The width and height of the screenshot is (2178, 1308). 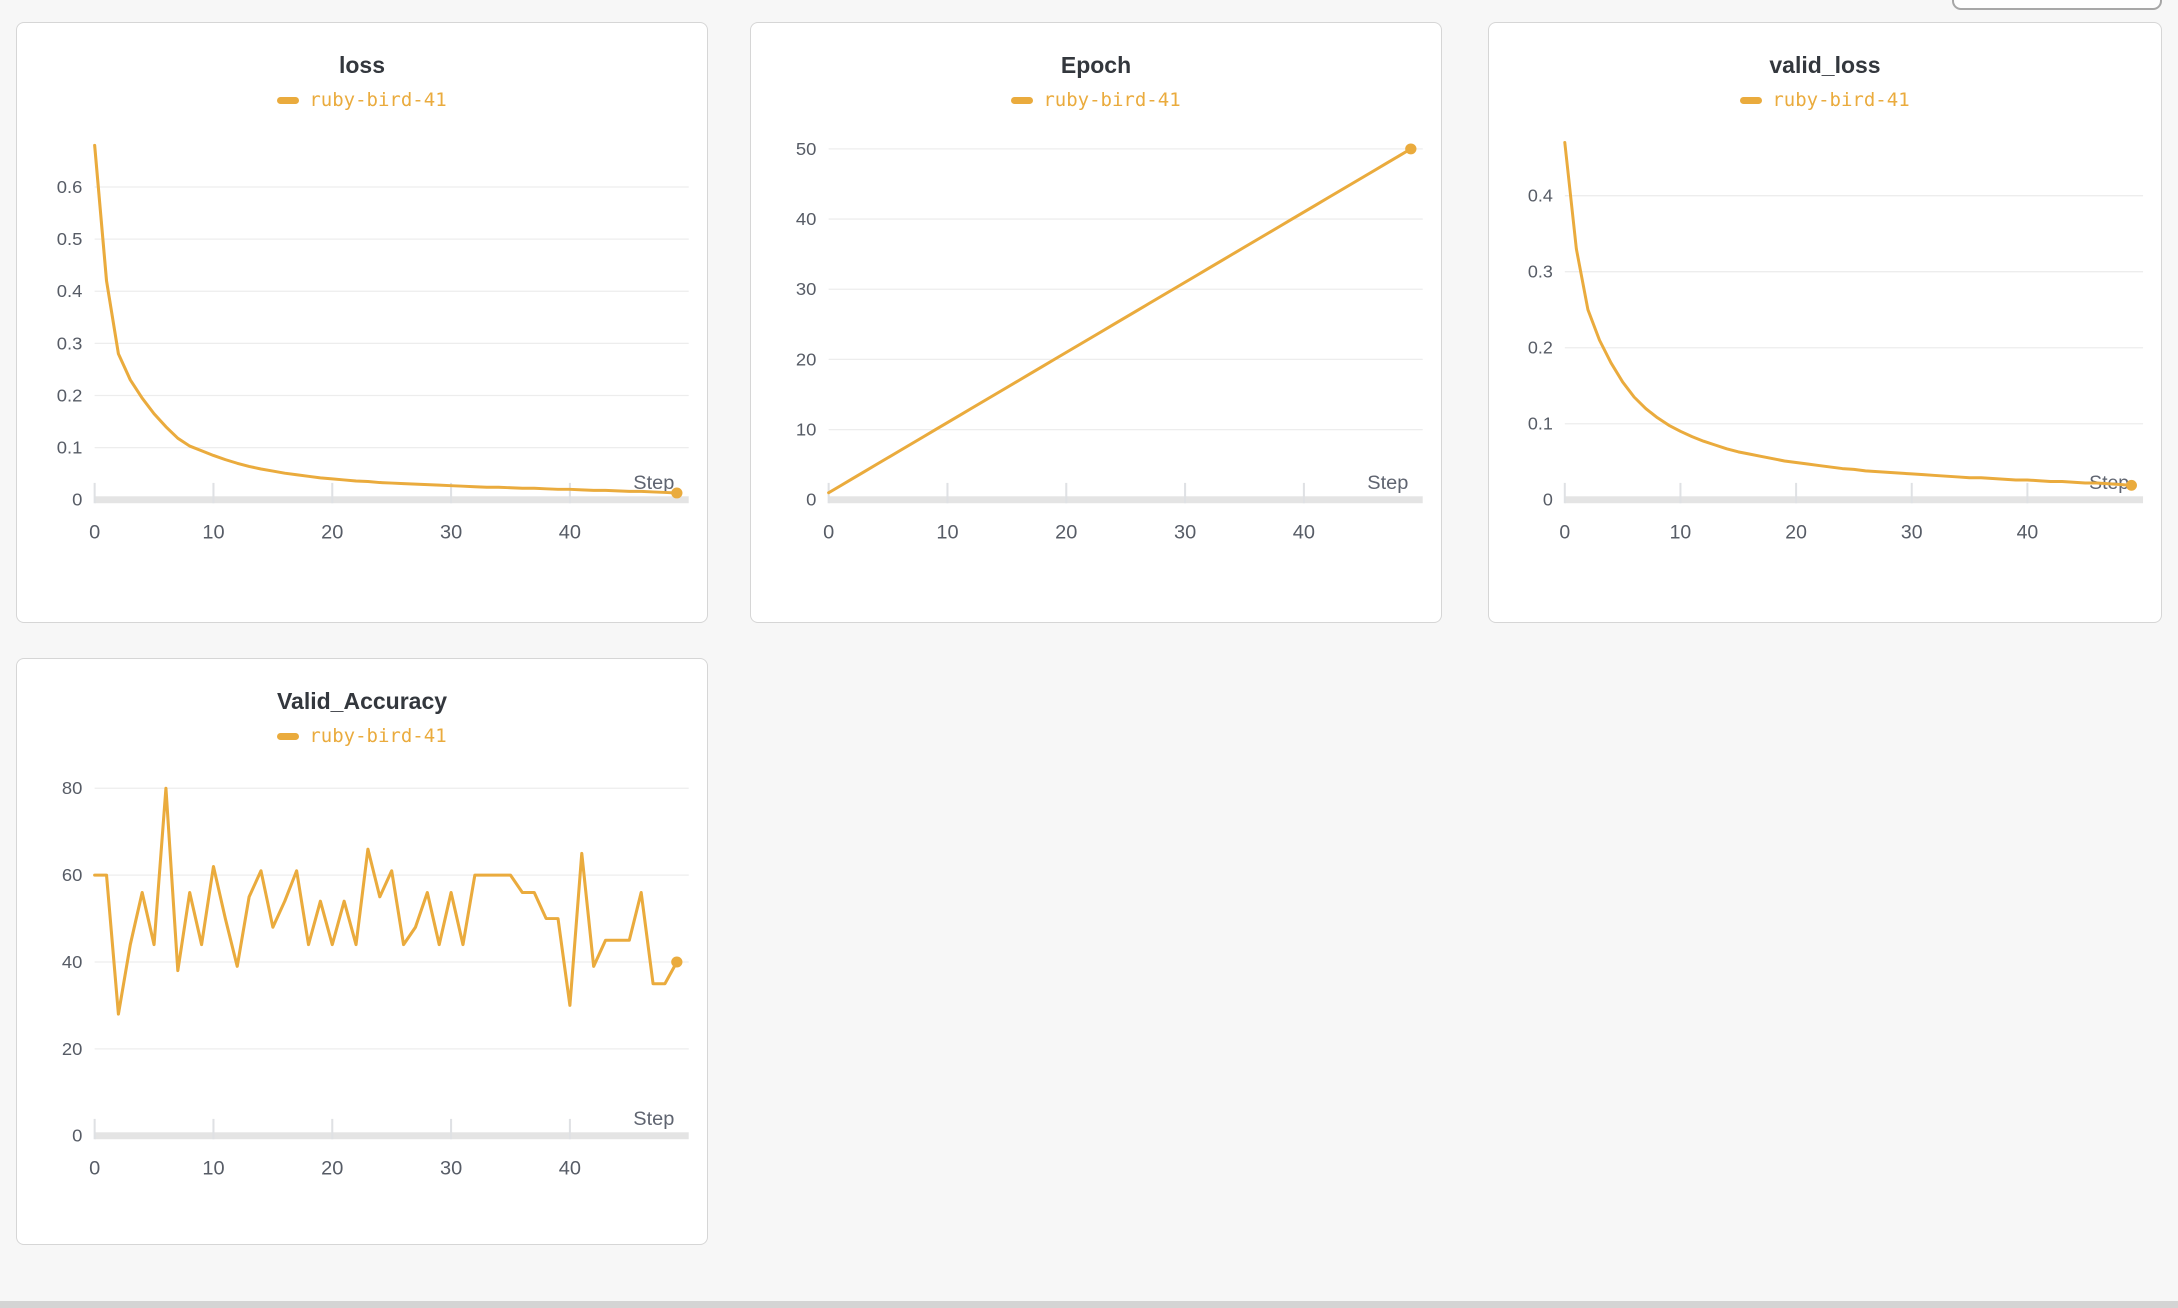 I want to click on svg-text: 80, so click(x=72, y=788).